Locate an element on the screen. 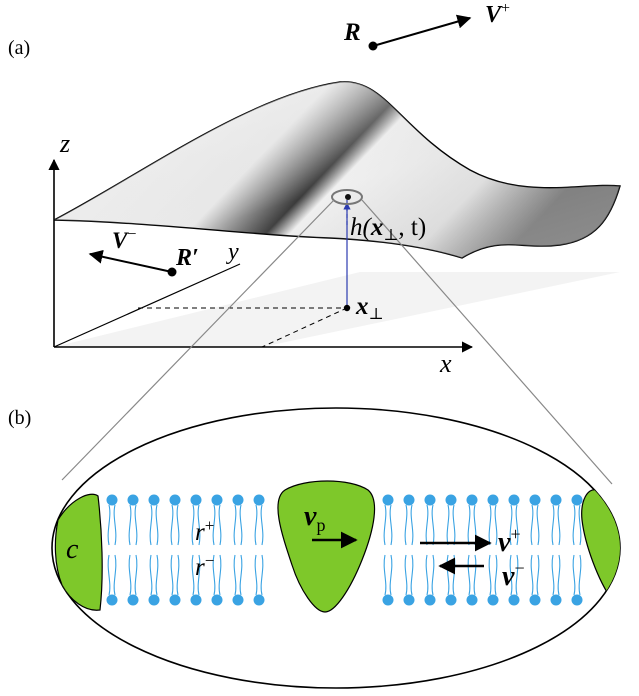 The height and width of the screenshot is (696, 639). projection-dash-x is located at coordinates (304, 327).